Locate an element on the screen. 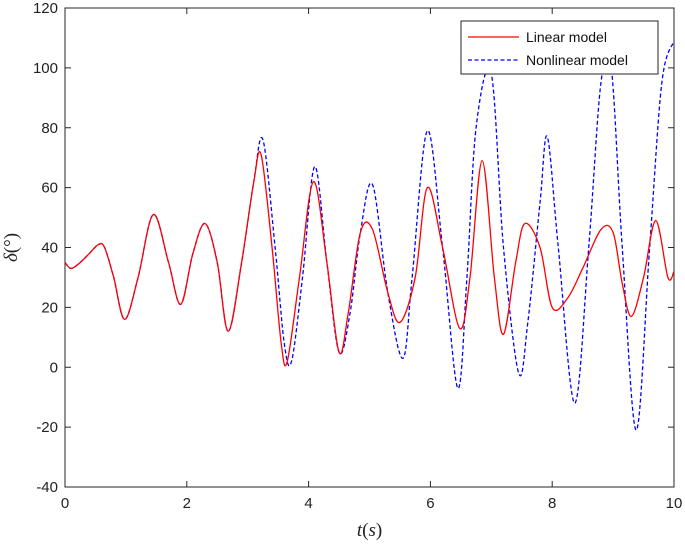  x-axis-label-unit: s is located at coordinates (371, 530).